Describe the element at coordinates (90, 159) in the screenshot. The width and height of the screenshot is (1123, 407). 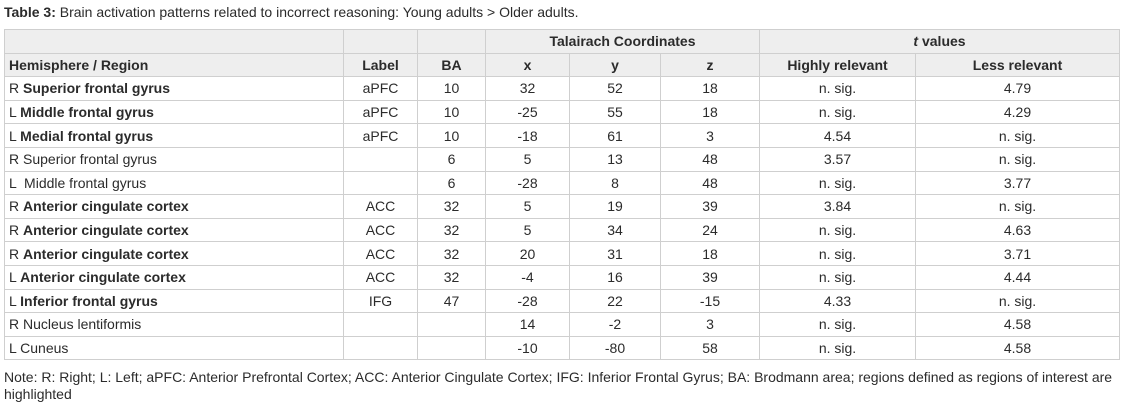
I see `region-name: Superior frontal gyrus` at that location.